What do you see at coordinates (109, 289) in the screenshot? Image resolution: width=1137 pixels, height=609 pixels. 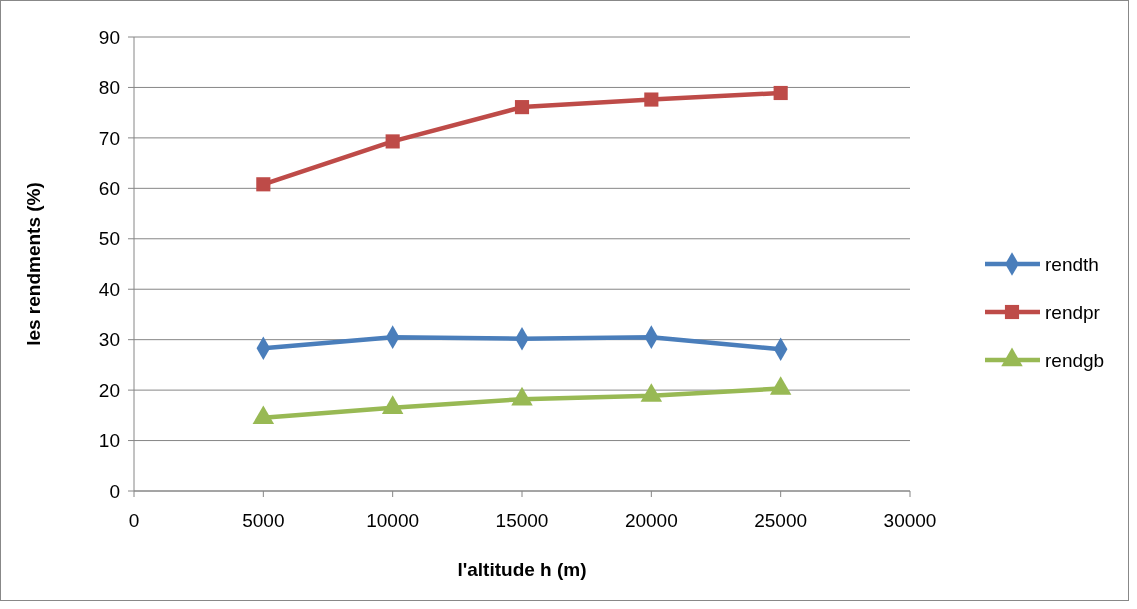 I see `y-tick-label: 40` at bounding box center [109, 289].